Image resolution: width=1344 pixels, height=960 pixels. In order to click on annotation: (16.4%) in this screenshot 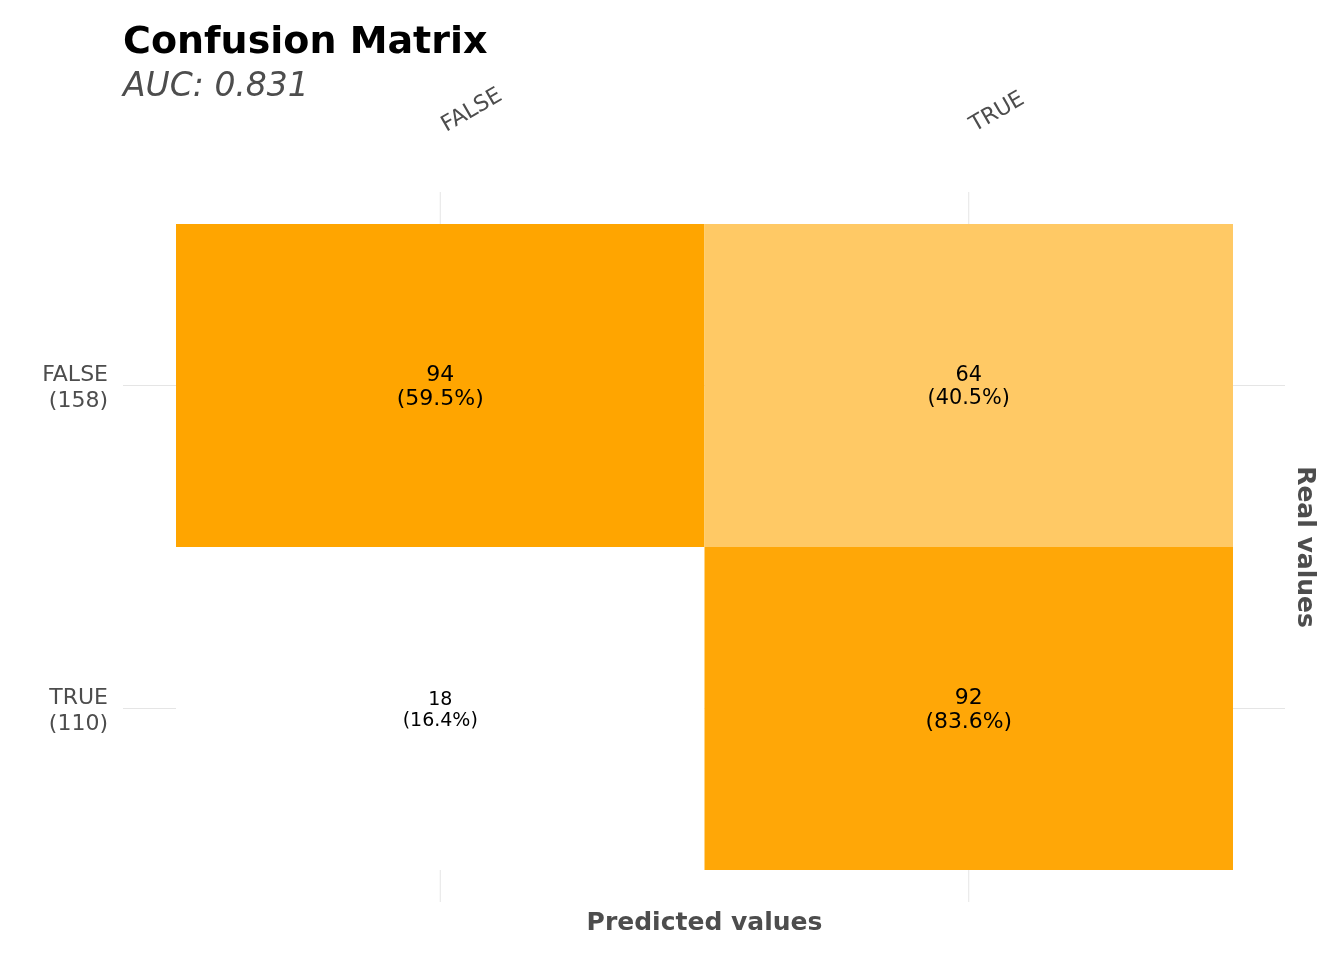, I will do `click(440, 718)`.